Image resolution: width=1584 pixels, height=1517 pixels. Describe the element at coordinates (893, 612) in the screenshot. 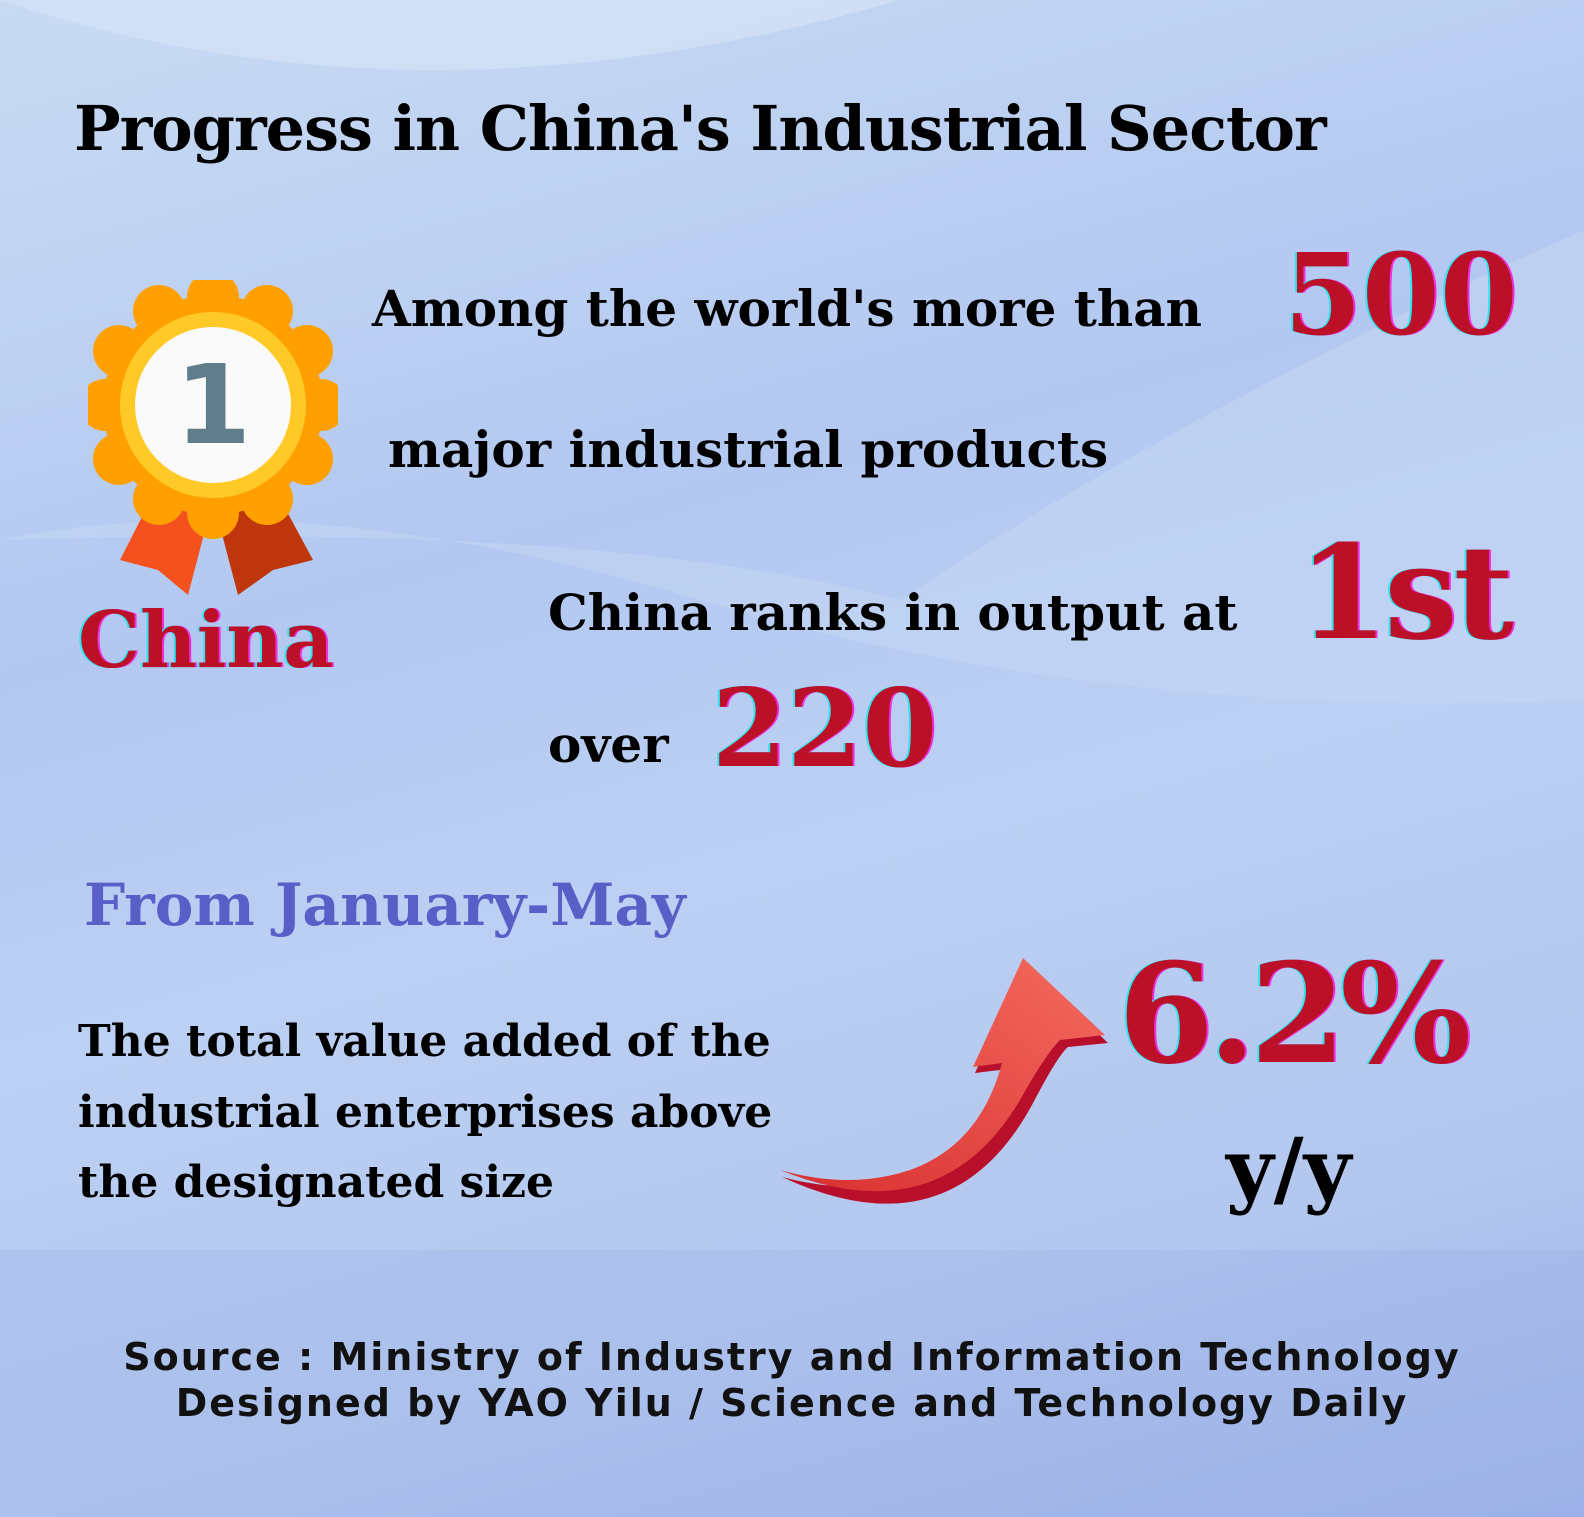

I see `stat-line-3: China ranks in output at` at that location.